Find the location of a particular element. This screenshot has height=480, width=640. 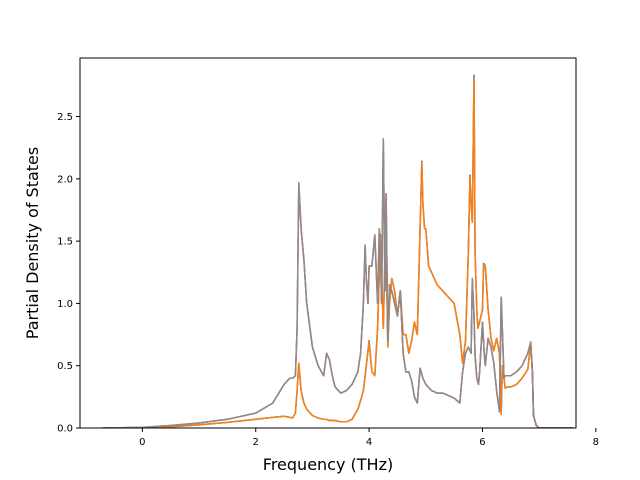

y-tick-label: 0.5 is located at coordinates (65, 366).